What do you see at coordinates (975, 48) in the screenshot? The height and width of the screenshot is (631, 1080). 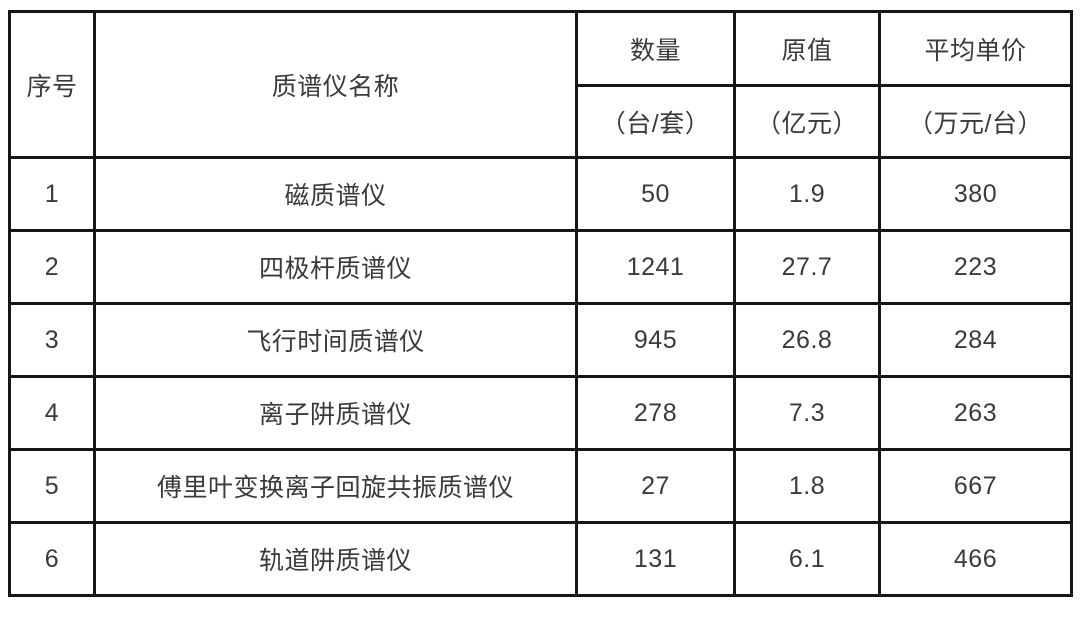 I see `header-cell-avg-price: 平均单价` at bounding box center [975, 48].